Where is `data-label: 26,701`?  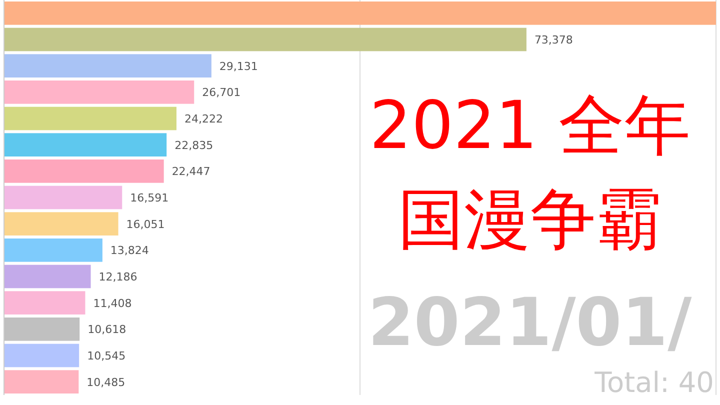
data-label: 26,701 is located at coordinates (221, 93).